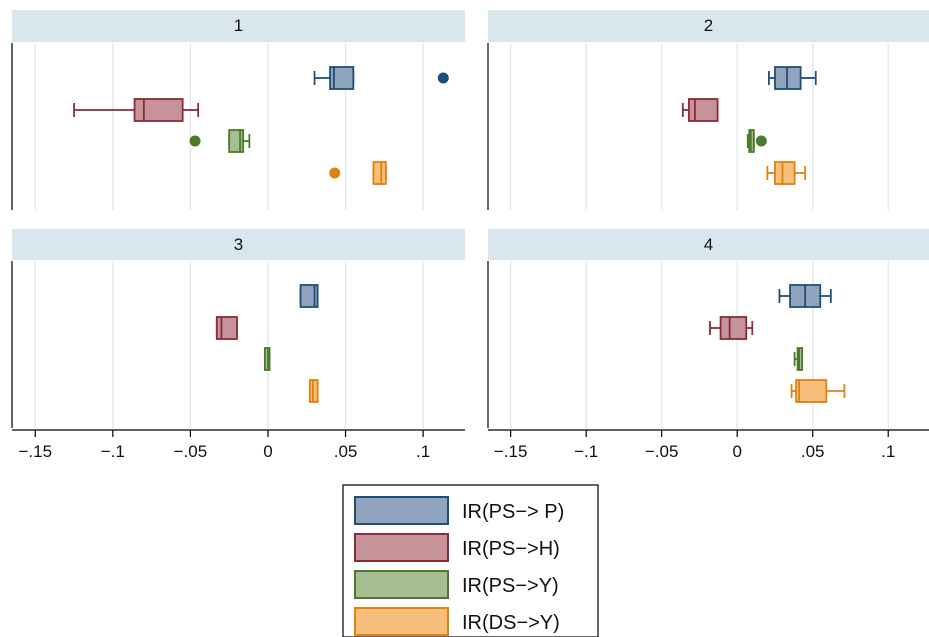  What do you see at coordinates (457, 547) in the screenshot?
I see `legend-item-2: IR(PS−>H)` at bounding box center [457, 547].